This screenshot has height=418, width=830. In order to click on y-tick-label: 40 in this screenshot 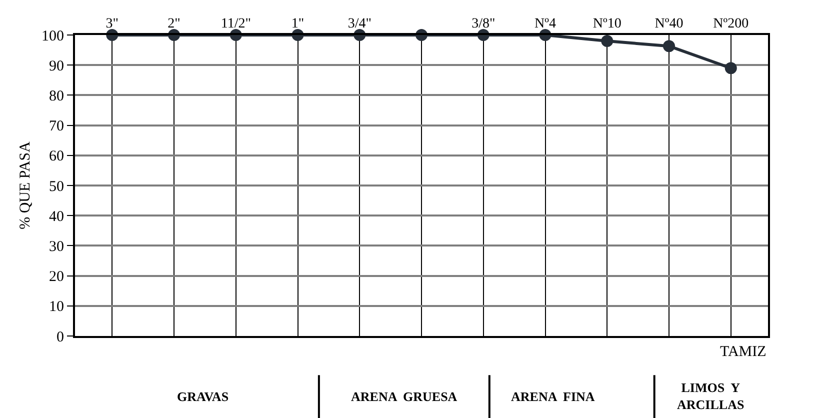, I will do `click(56, 216)`.